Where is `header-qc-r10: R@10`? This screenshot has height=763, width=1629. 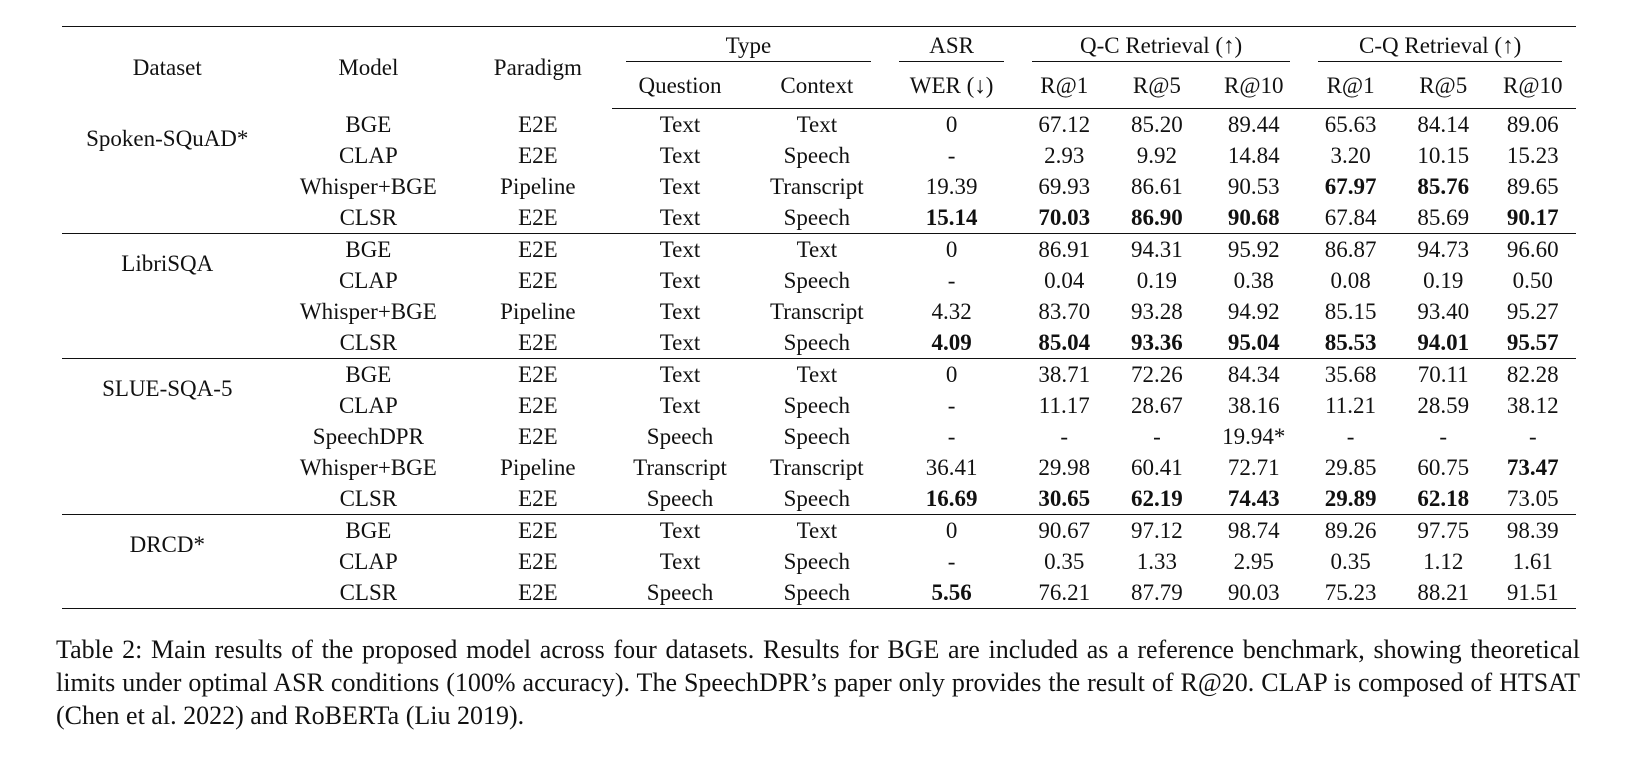
header-qc-r10: R@10 is located at coordinates (1254, 86).